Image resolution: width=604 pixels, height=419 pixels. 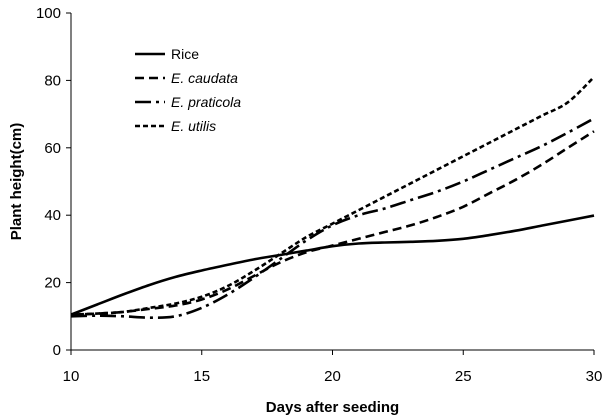 I want to click on y-axis-title: Plant height(cm), so click(x=16, y=182).